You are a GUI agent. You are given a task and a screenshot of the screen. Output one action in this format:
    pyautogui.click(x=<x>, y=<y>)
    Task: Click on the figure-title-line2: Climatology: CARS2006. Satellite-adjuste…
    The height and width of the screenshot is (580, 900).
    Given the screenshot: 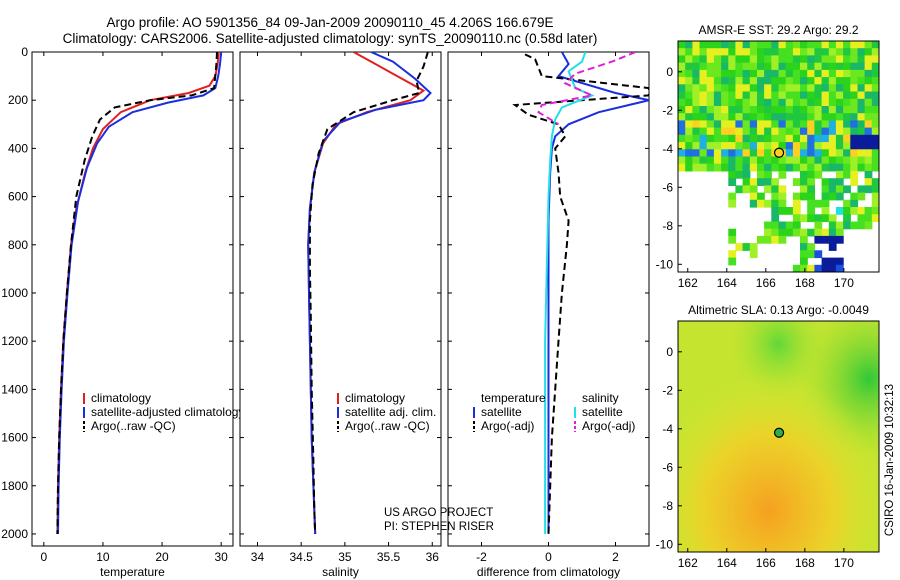 What is the action you would take?
    pyautogui.click(x=330, y=38)
    